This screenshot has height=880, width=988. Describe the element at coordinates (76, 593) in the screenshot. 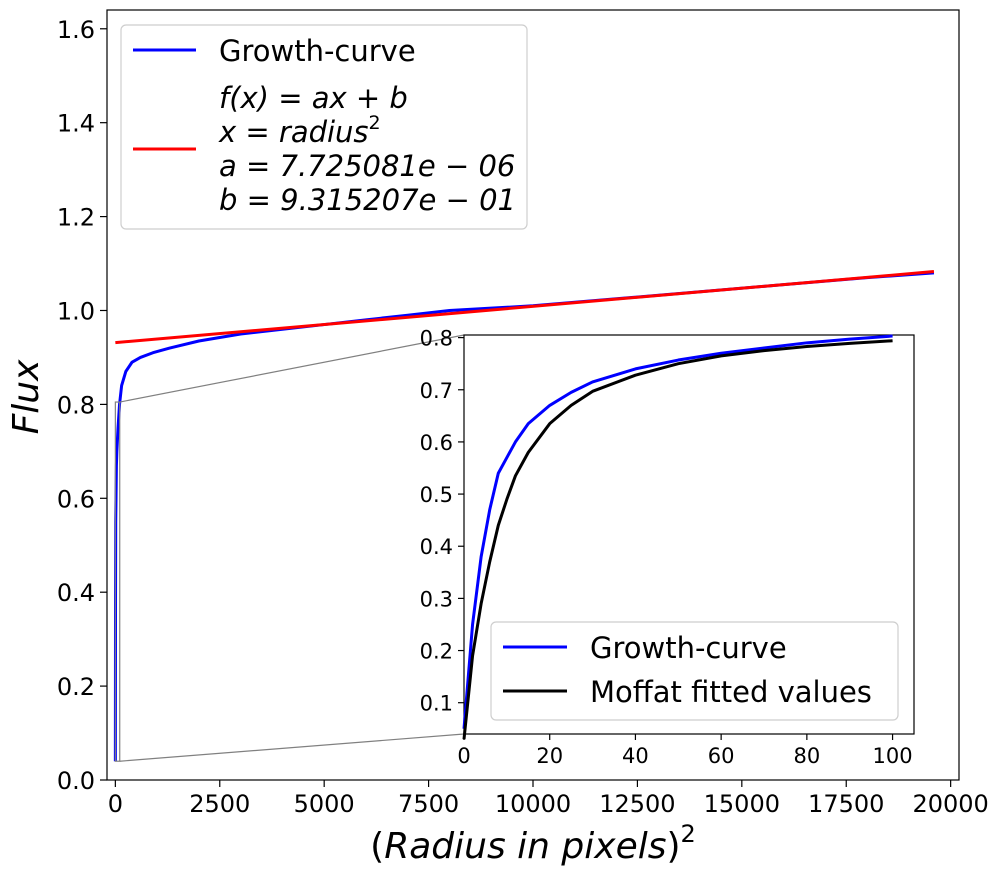

I see `y-tick-label: 0.4` at that location.